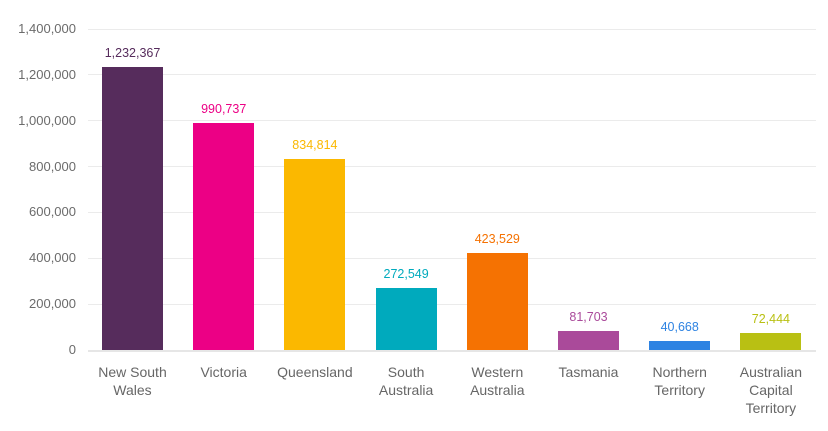  What do you see at coordinates (771, 390) in the screenshot?
I see `category-label: Australian Capital Territory` at bounding box center [771, 390].